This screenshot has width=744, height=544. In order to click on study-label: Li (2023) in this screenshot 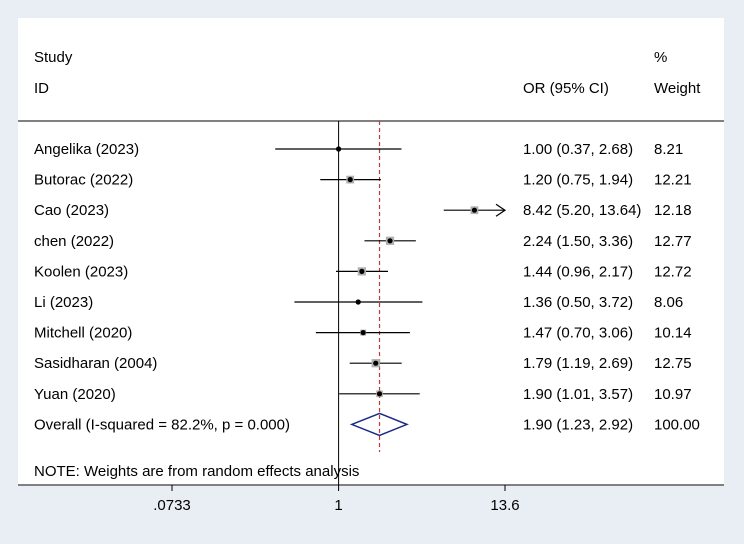, I will do `click(63, 302)`.